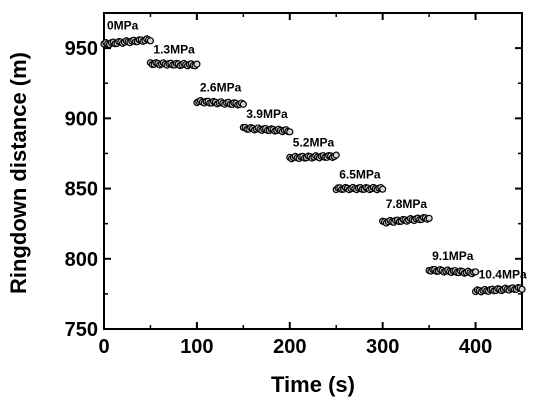 The image size is (550, 415). Describe the element at coordinates (174, 50) in the screenshot. I see `segment-label: 1.3MPa` at that location.